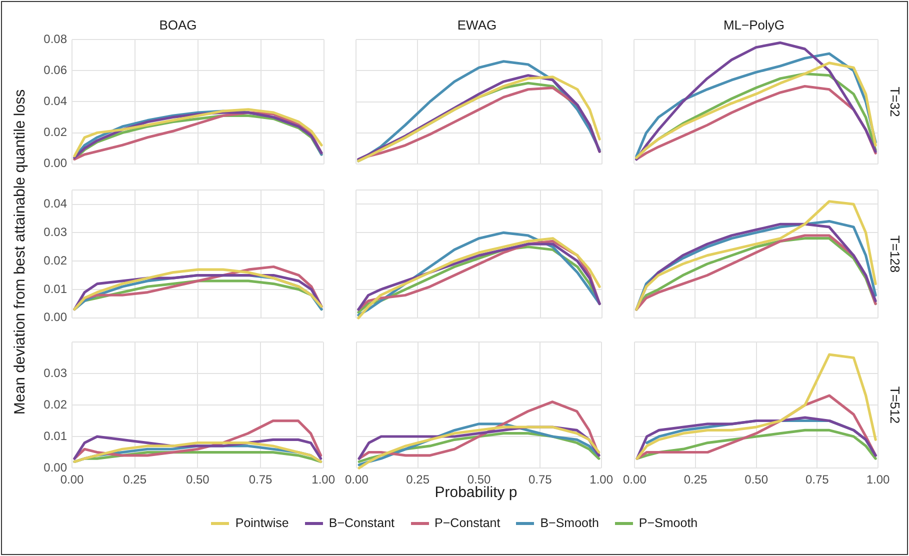 The height and width of the screenshot is (556, 909). I want to click on legend-label: P−Constant, so click(467, 523).